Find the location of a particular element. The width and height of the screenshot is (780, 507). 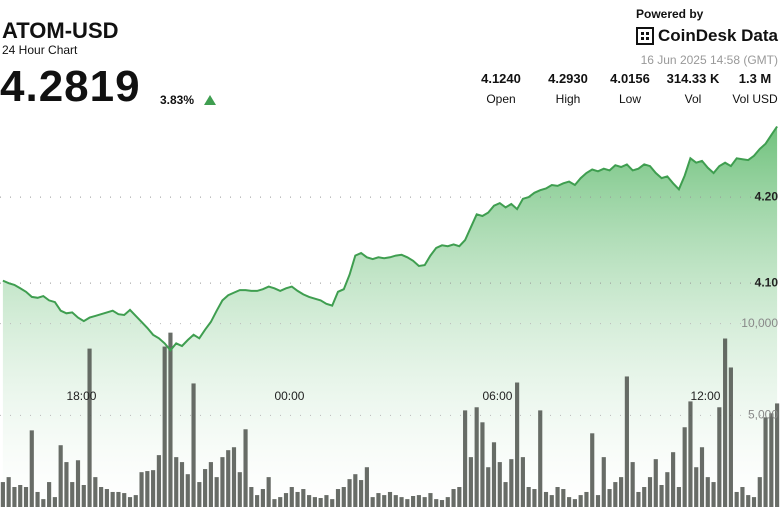

y-tick-label: 10,000 is located at coordinates (759, 323).